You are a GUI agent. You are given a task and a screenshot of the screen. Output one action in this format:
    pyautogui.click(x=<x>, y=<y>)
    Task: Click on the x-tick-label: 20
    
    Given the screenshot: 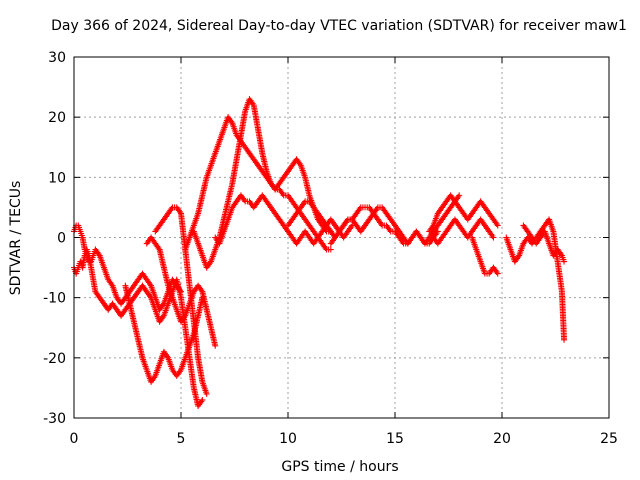 What is the action you would take?
    pyautogui.click(x=502, y=439)
    